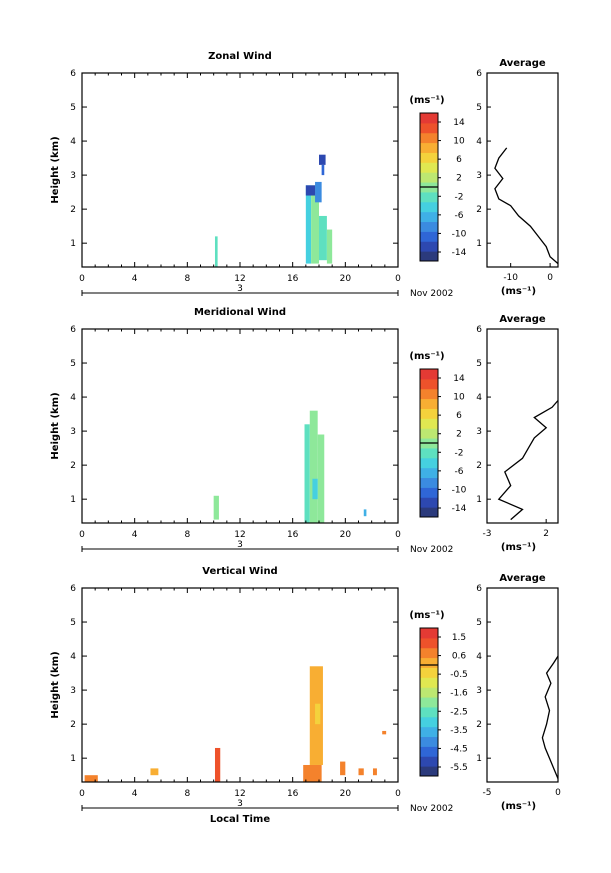 Image resolution: width=611 pixels, height=873 pixels. What do you see at coordinates (479, 466) in the screenshot?
I see `average-y-tick-label: 2` at bounding box center [479, 466].